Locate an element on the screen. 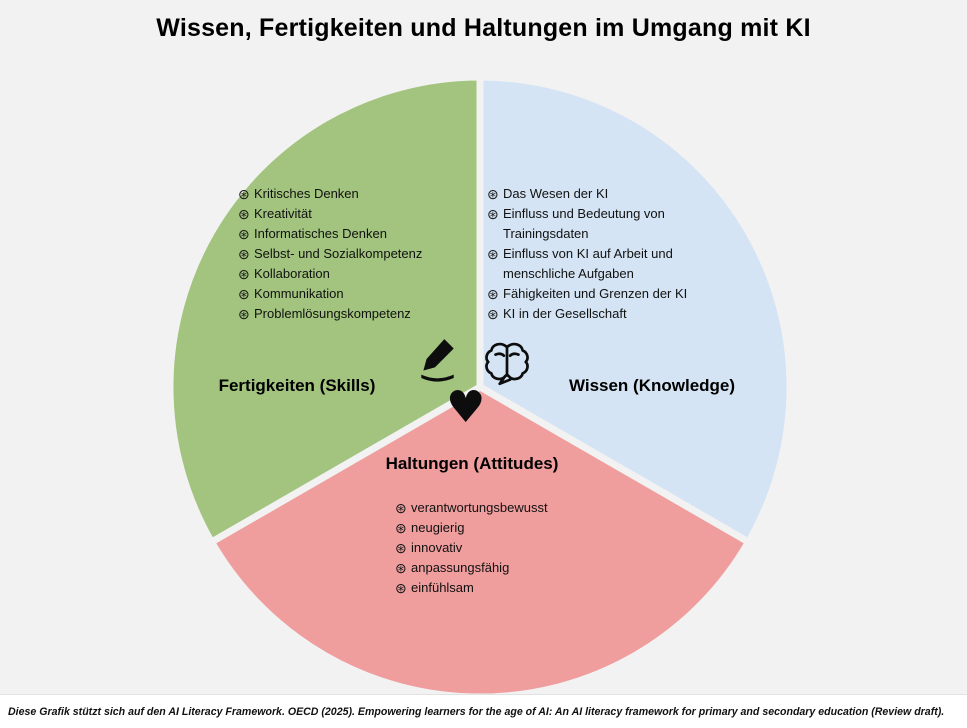 The image size is (967, 728). list-item: ⊛ Informatisches Denken is located at coordinates (330, 234).